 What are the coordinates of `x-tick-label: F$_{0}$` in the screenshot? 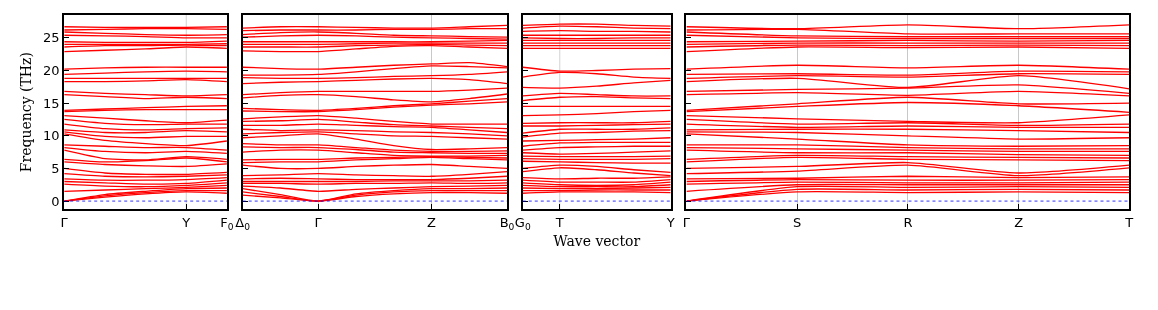 It's located at (227, 223).